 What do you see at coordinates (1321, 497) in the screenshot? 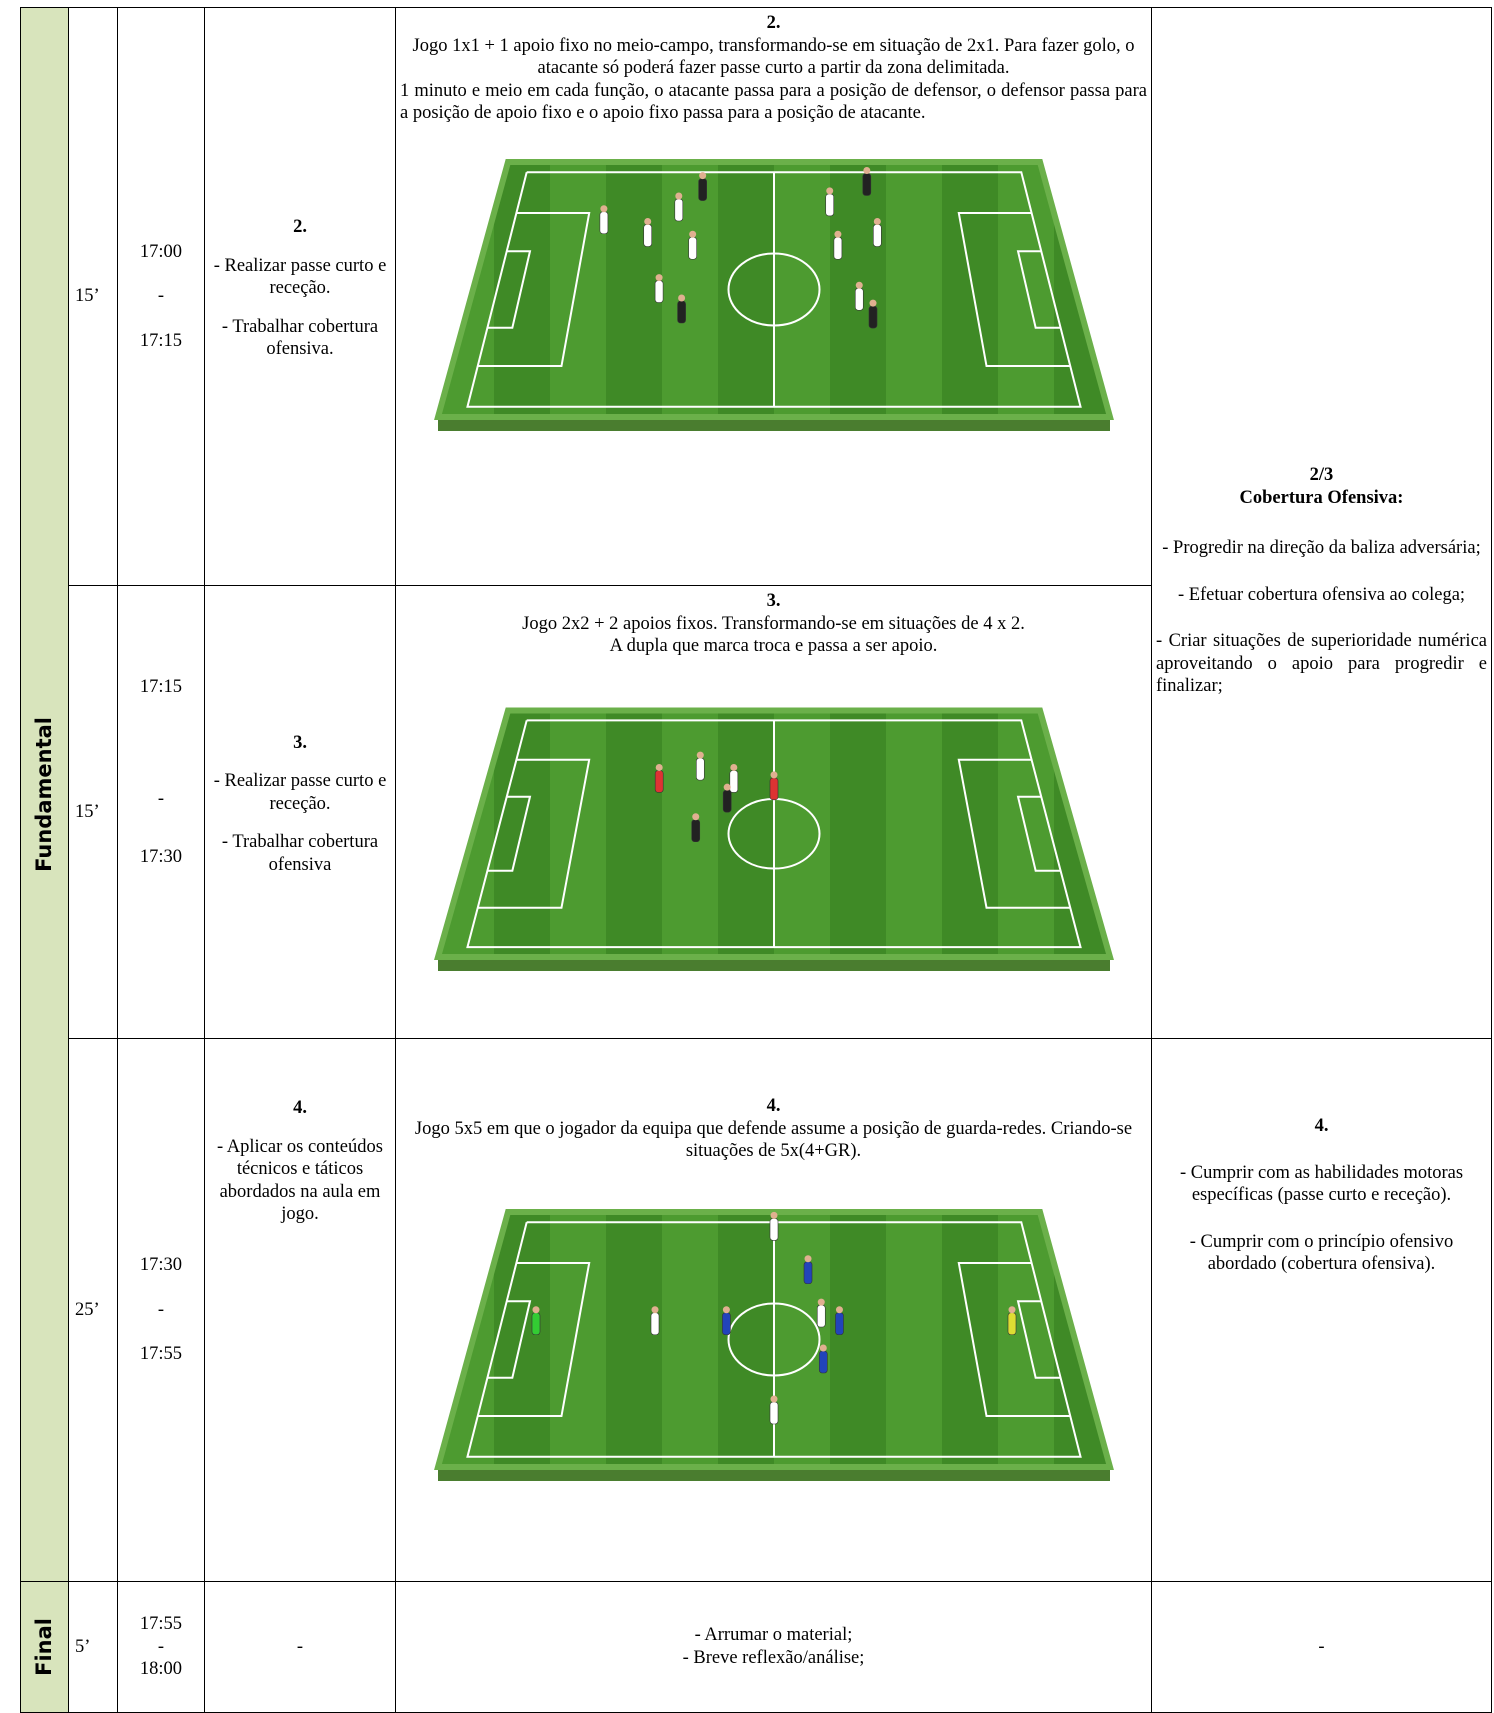
I see `criteria-title: Cobertura Ofensiva:` at bounding box center [1321, 497].